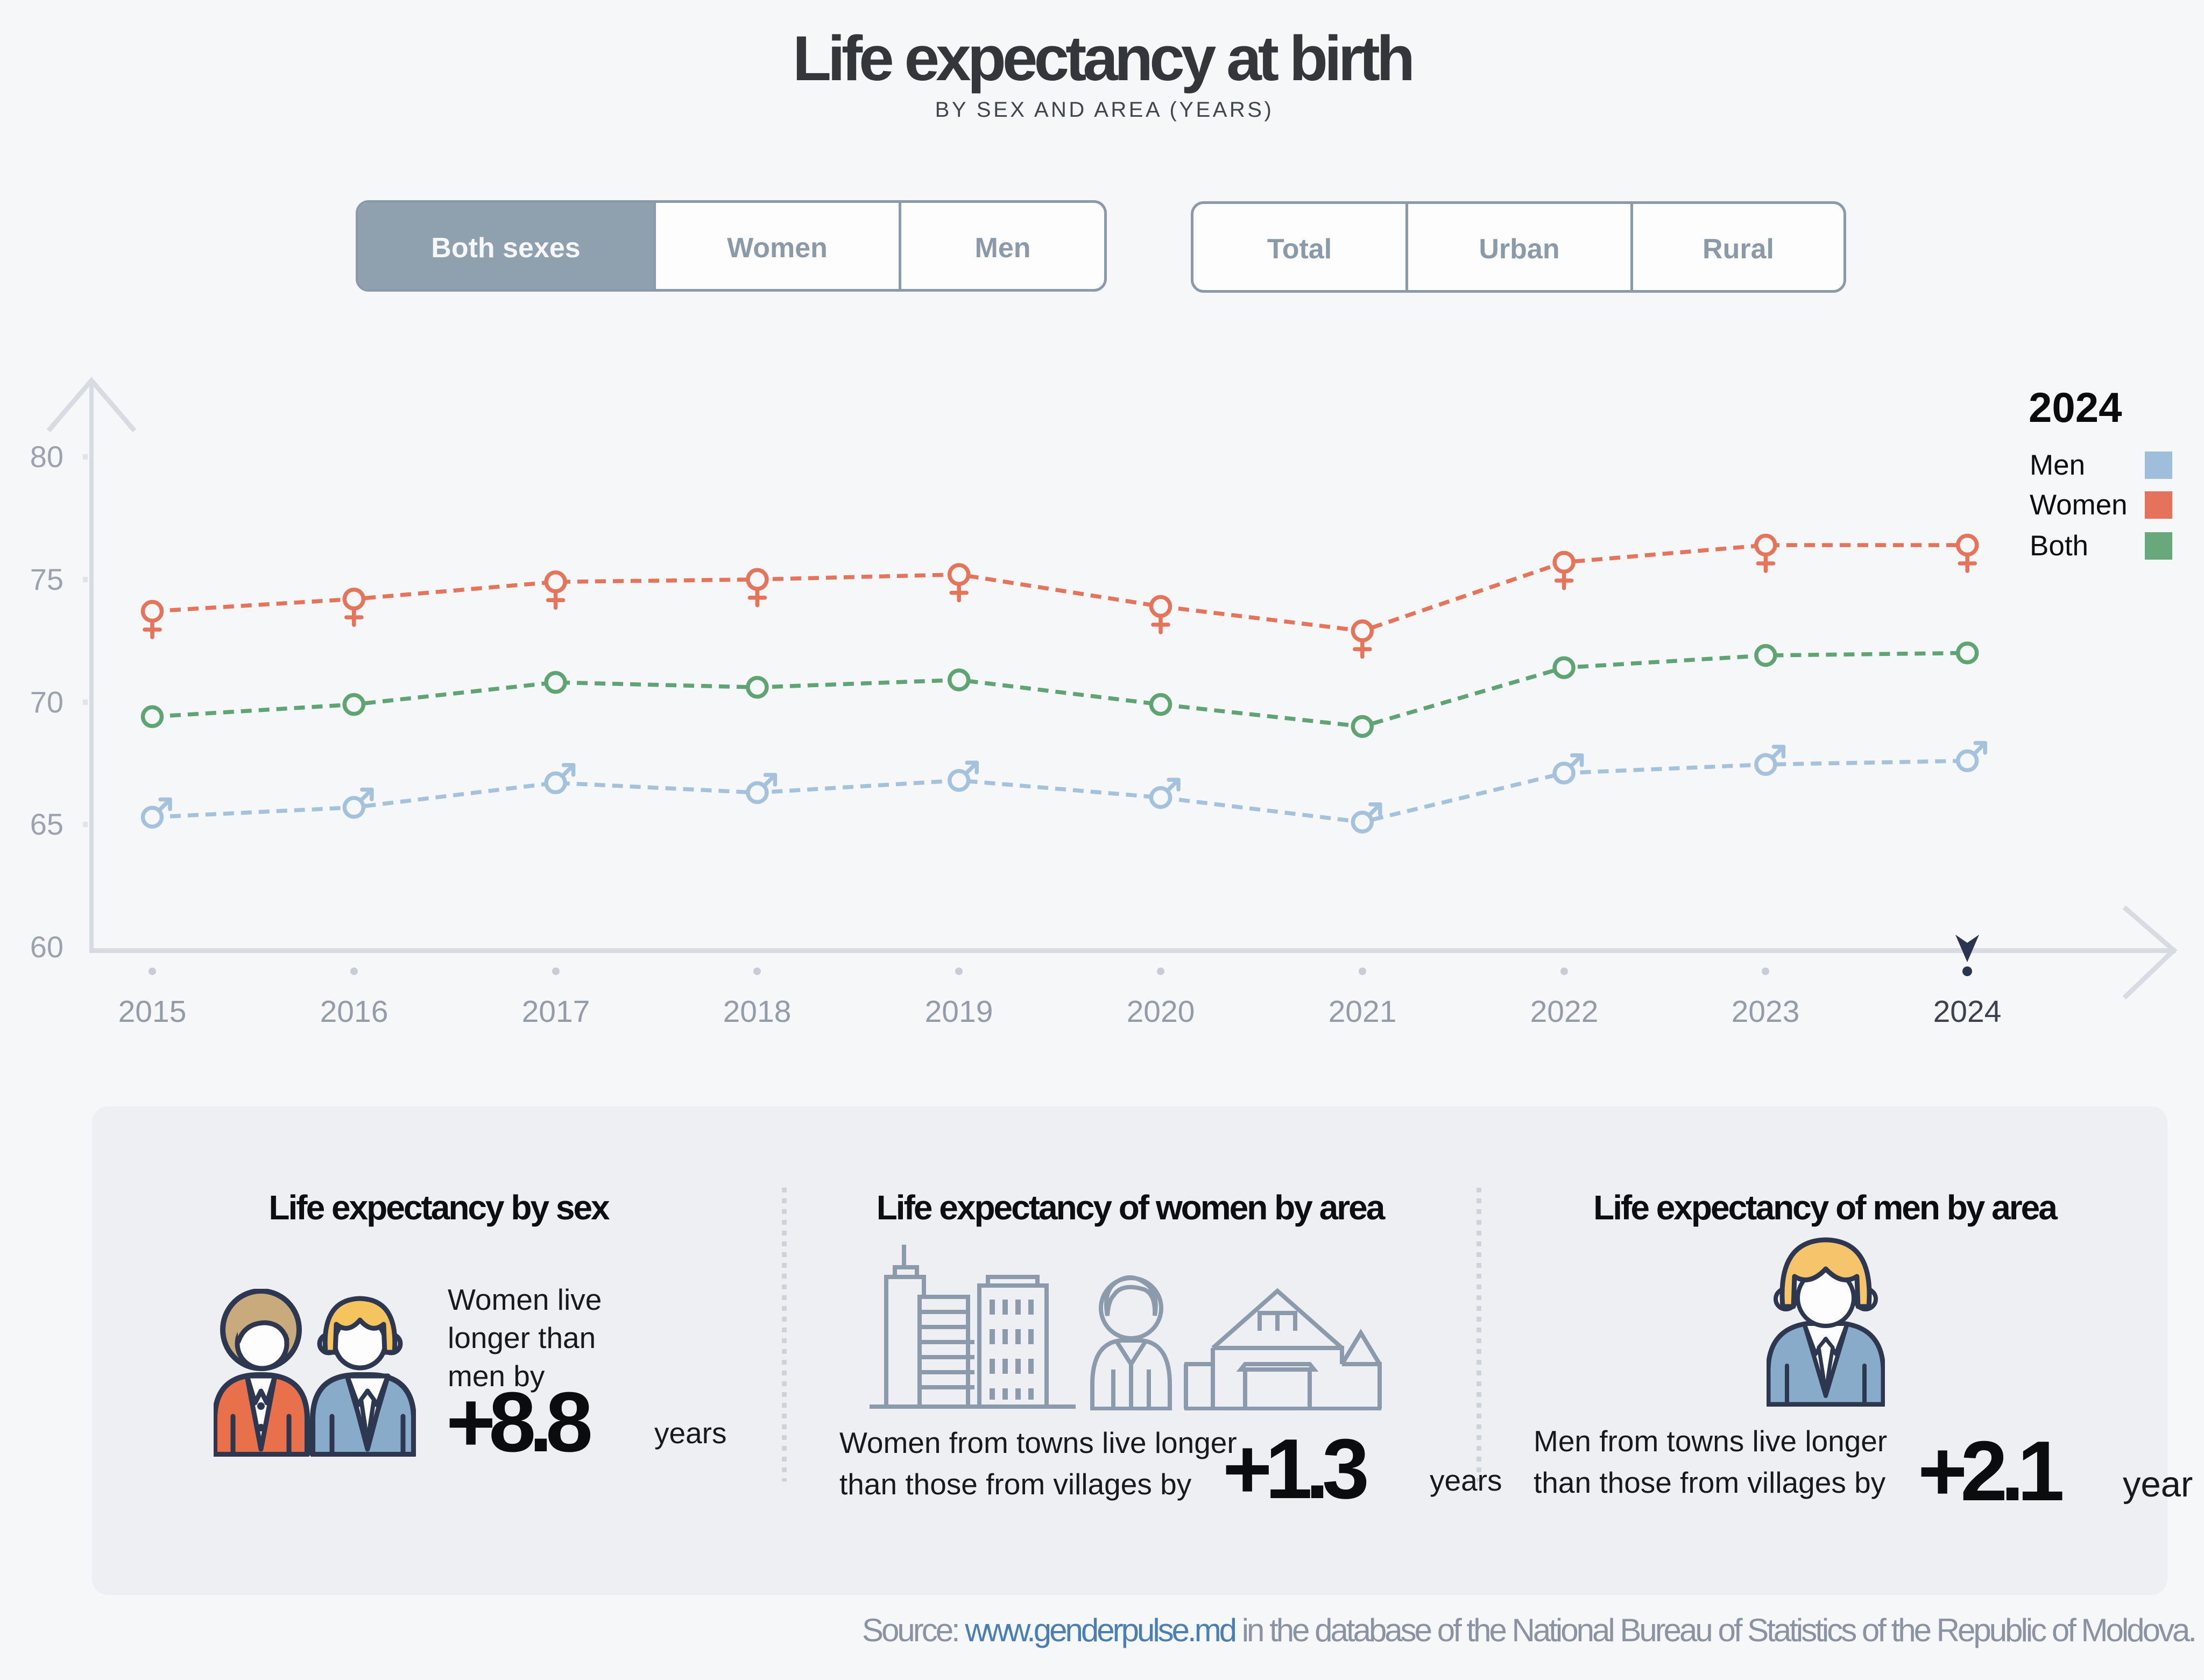 This screenshot has width=2204, height=1680. I want to click on svg-text: 2021, so click(1363, 1011).